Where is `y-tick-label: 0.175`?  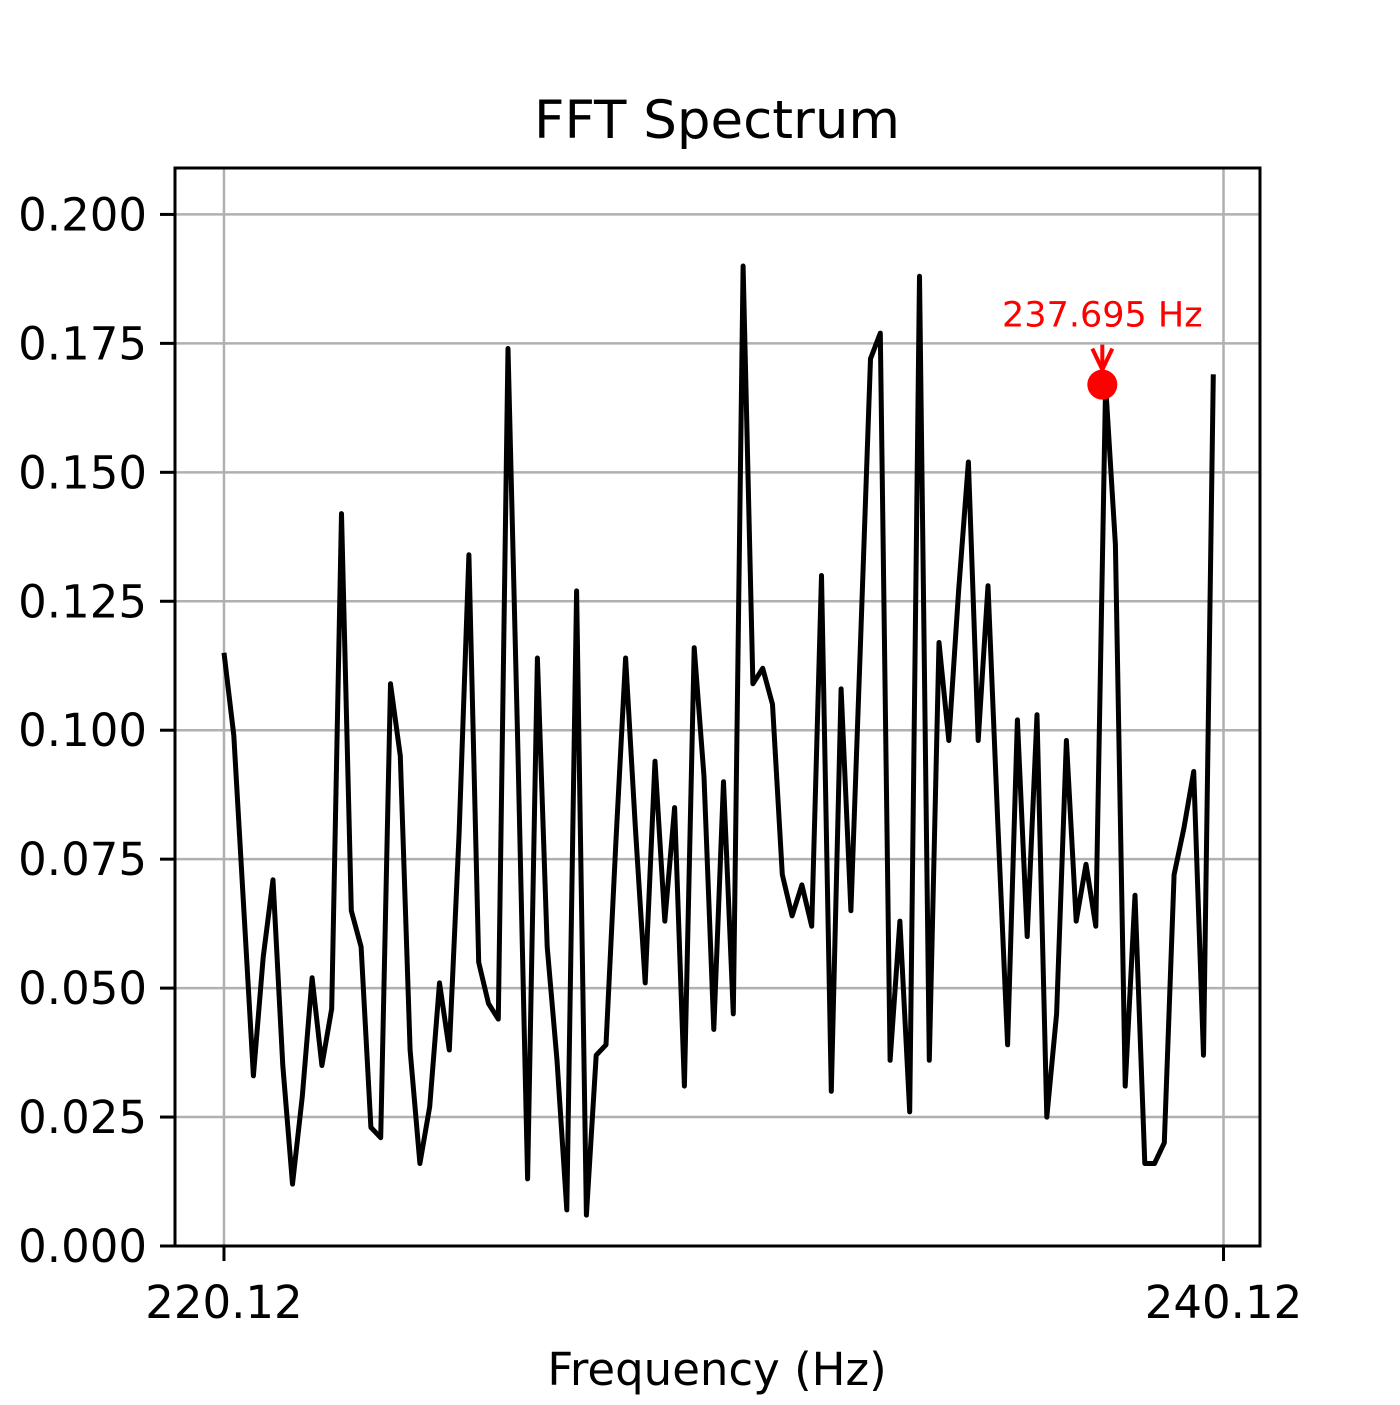
y-tick-label: 0.175 is located at coordinates (82, 343).